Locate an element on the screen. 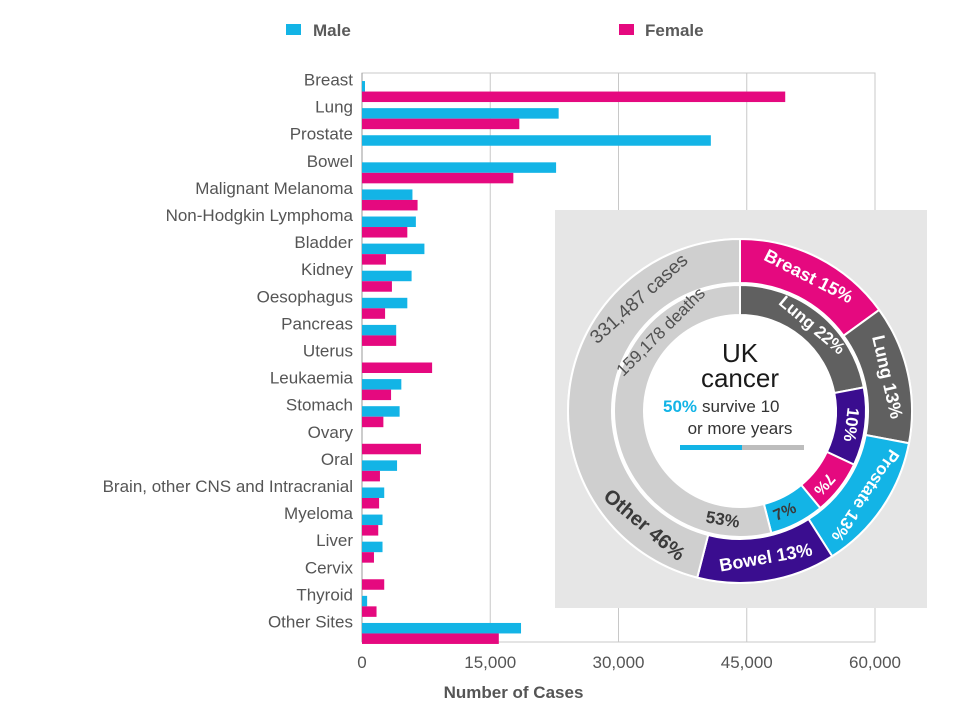  legend-label-male: Male is located at coordinates (332, 30).